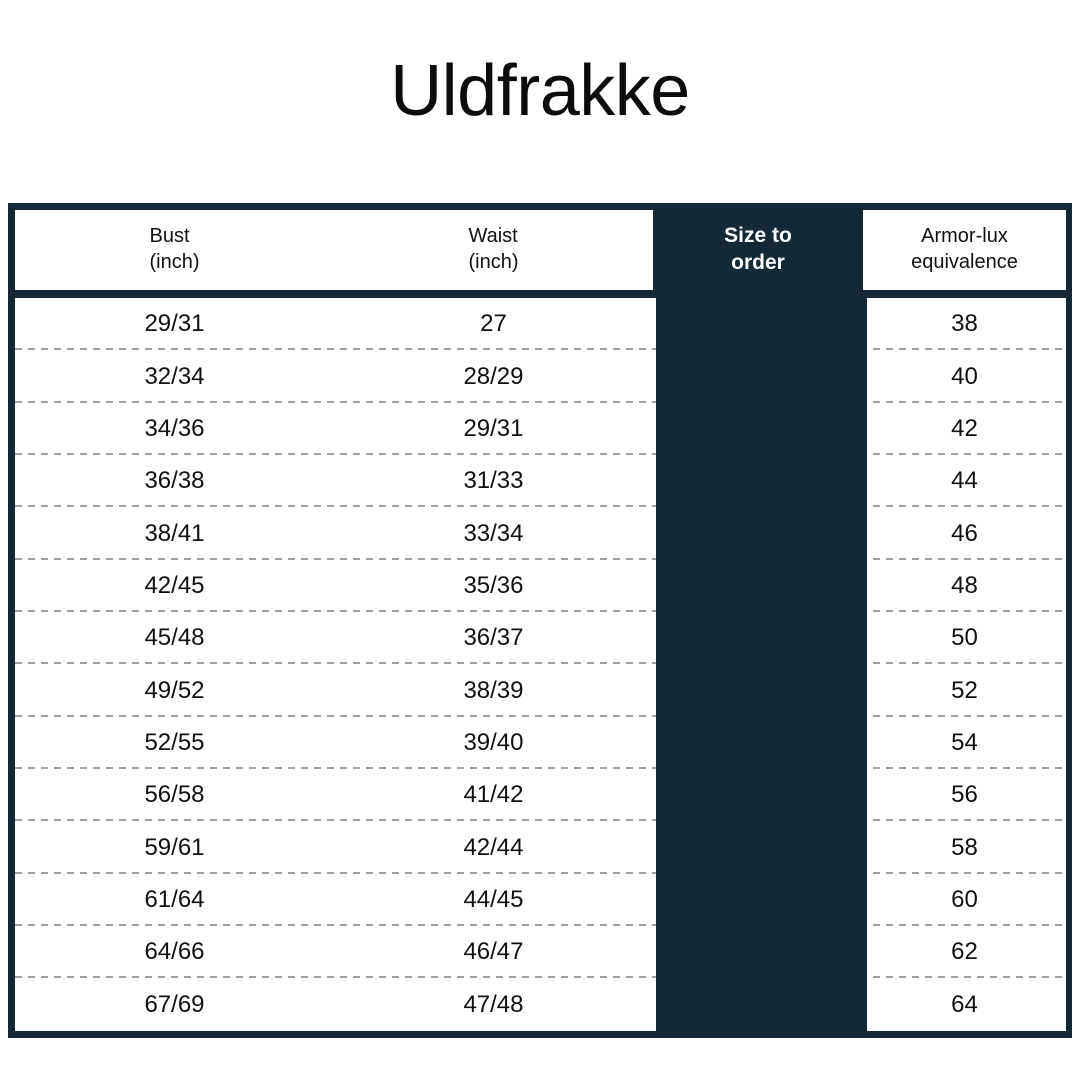  I want to click on row-cell-size: 9XL, so click(757, 1004).